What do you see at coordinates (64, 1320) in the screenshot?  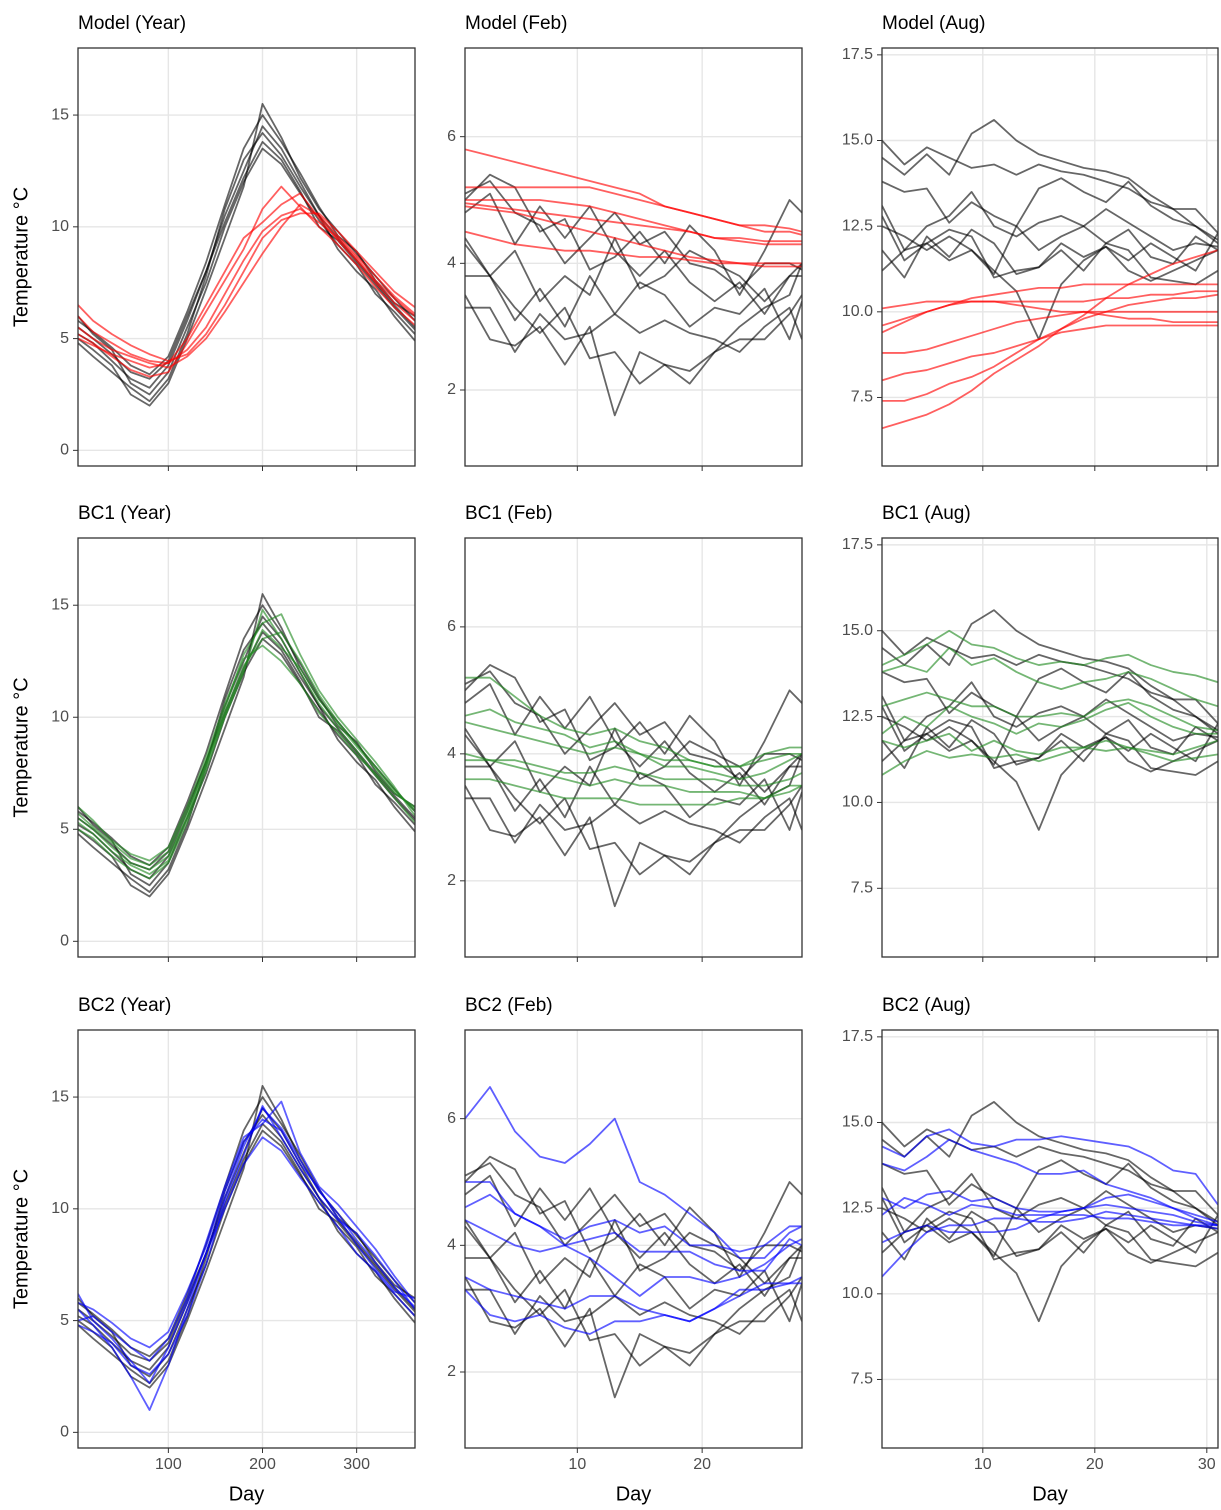 I see `y-tick-label: 5` at bounding box center [64, 1320].